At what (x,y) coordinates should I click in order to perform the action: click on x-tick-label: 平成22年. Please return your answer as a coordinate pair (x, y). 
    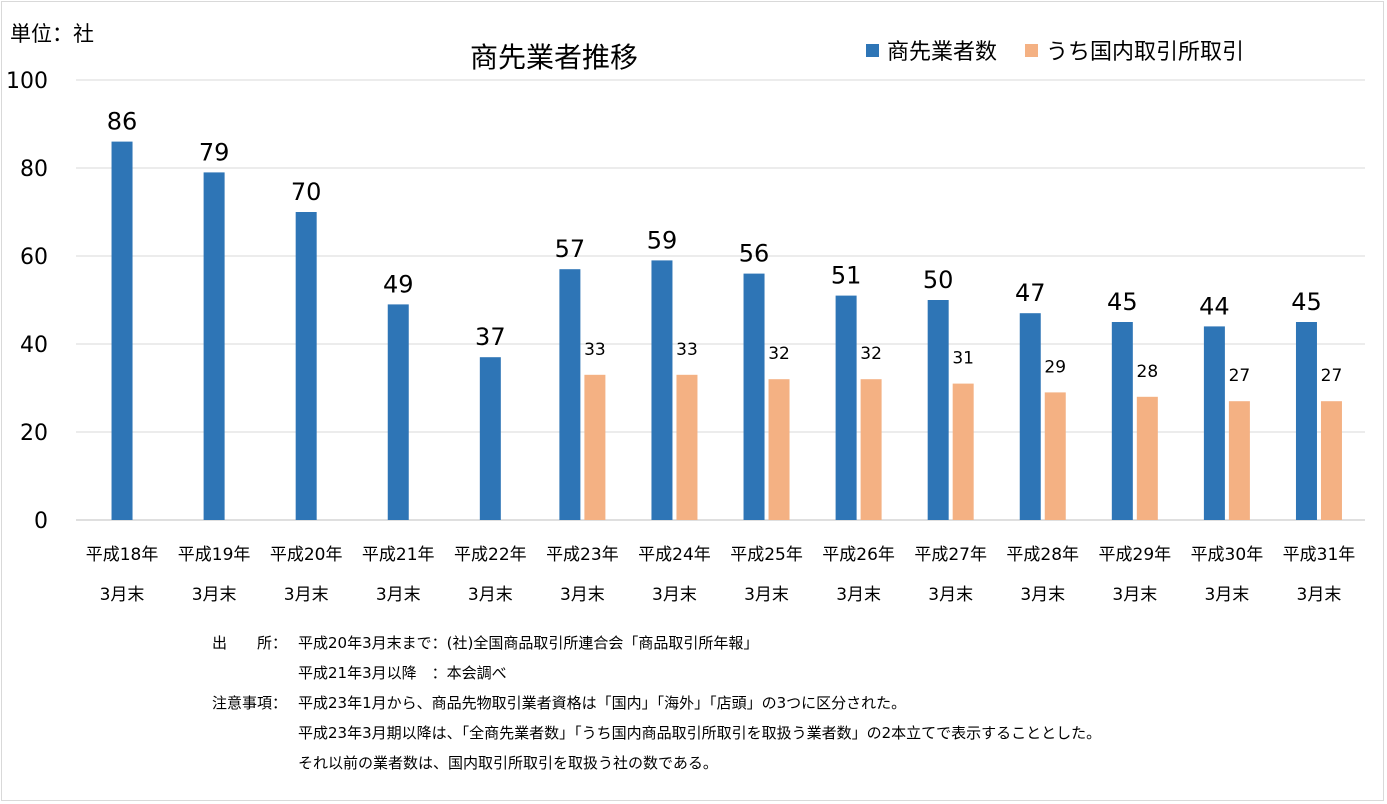
    Looking at the image, I should click on (490, 555).